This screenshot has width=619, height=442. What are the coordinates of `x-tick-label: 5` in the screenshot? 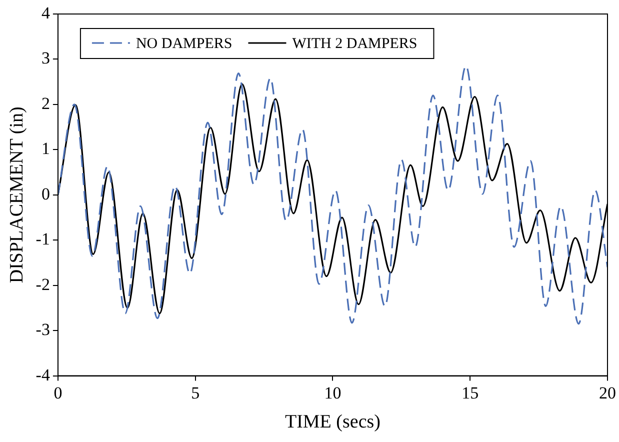 It's located at (195, 392).